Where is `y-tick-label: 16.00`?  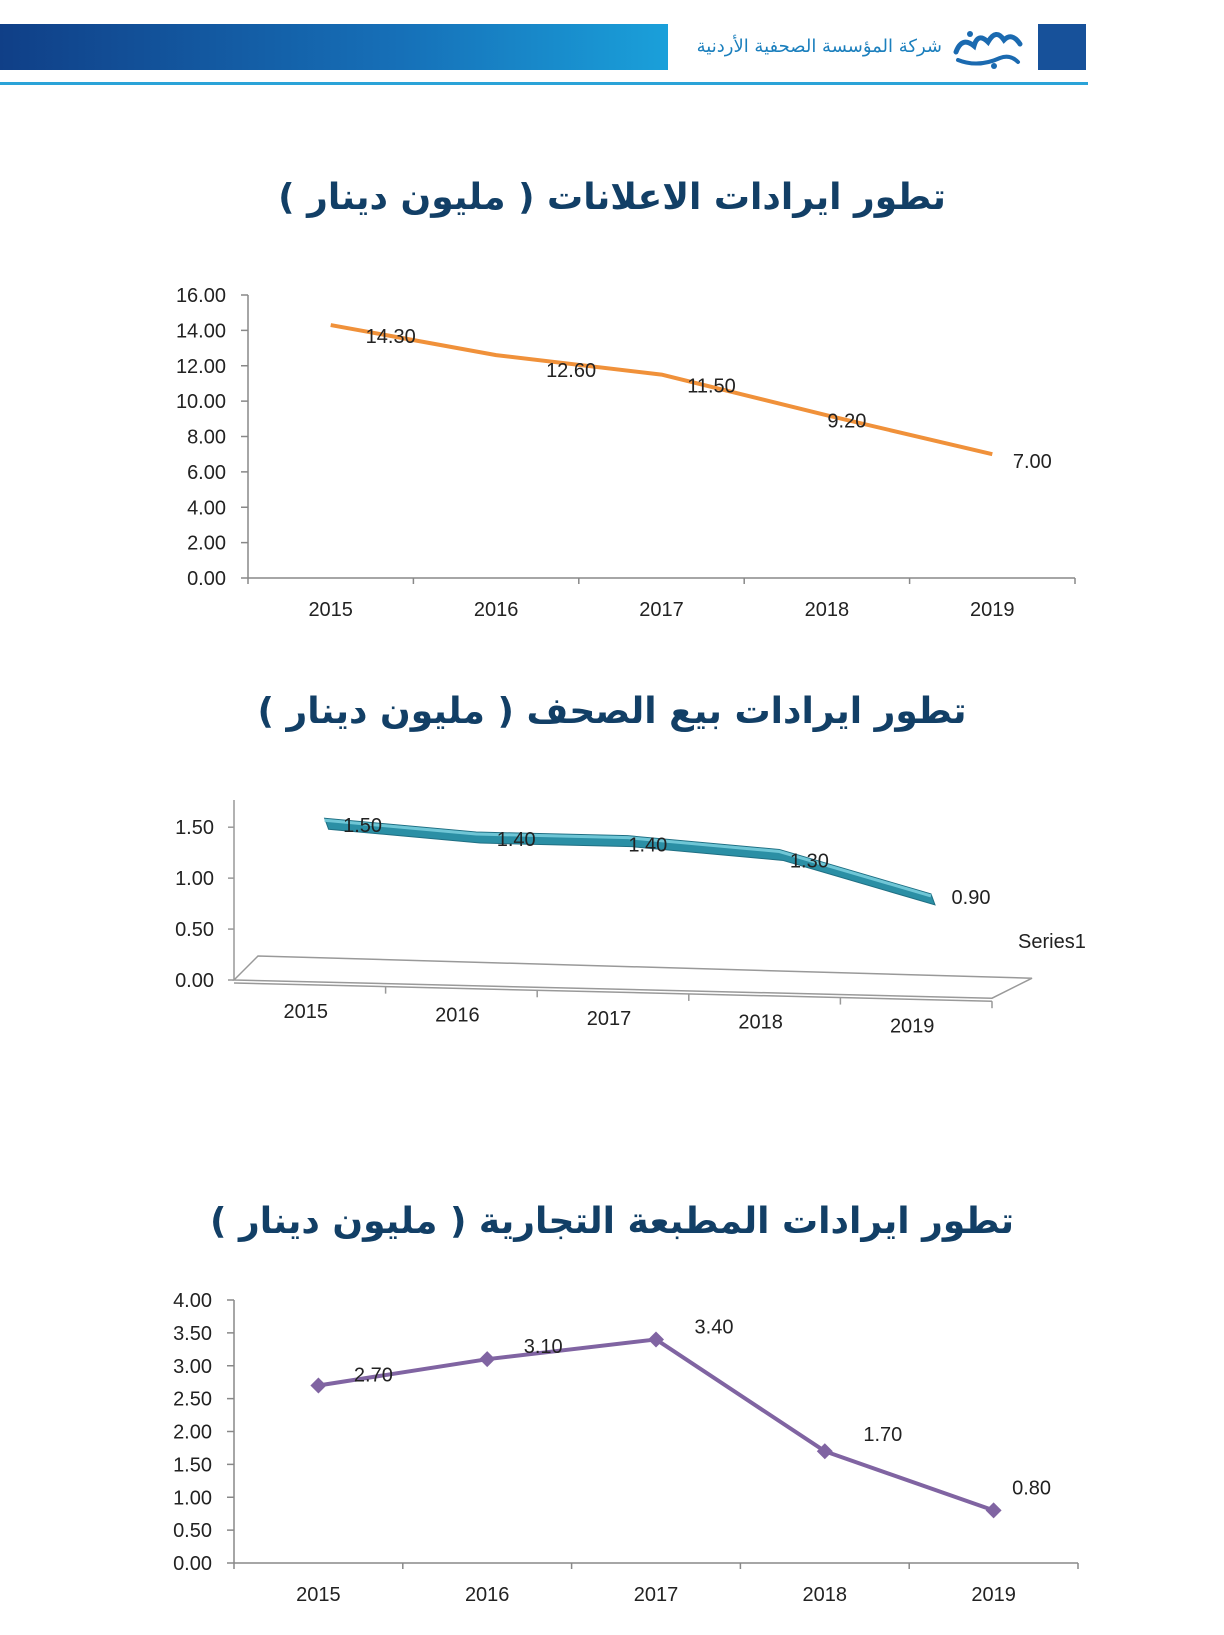 y-tick-label: 16.00 is located at coordinates (201, 296).